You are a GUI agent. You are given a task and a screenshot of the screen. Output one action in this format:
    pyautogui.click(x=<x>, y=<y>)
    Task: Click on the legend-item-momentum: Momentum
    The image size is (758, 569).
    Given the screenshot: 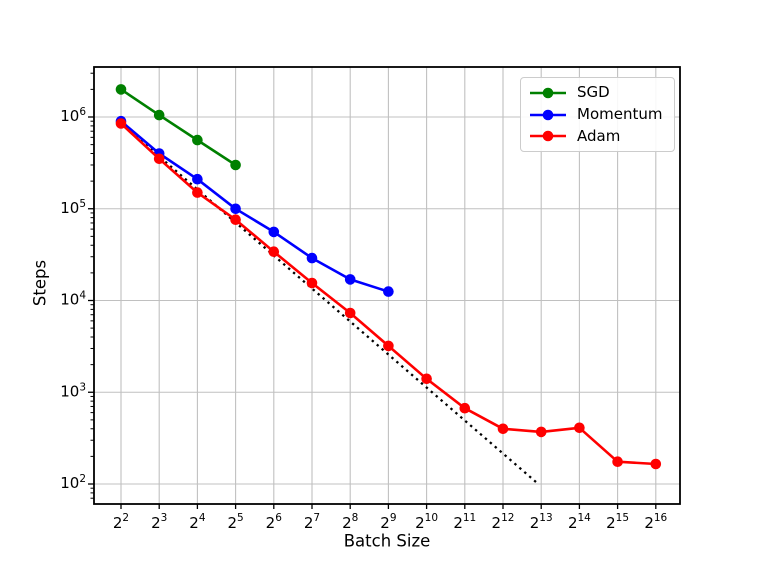 What is the action you would take?
    pyautogui.click(x=601, y=115)
    